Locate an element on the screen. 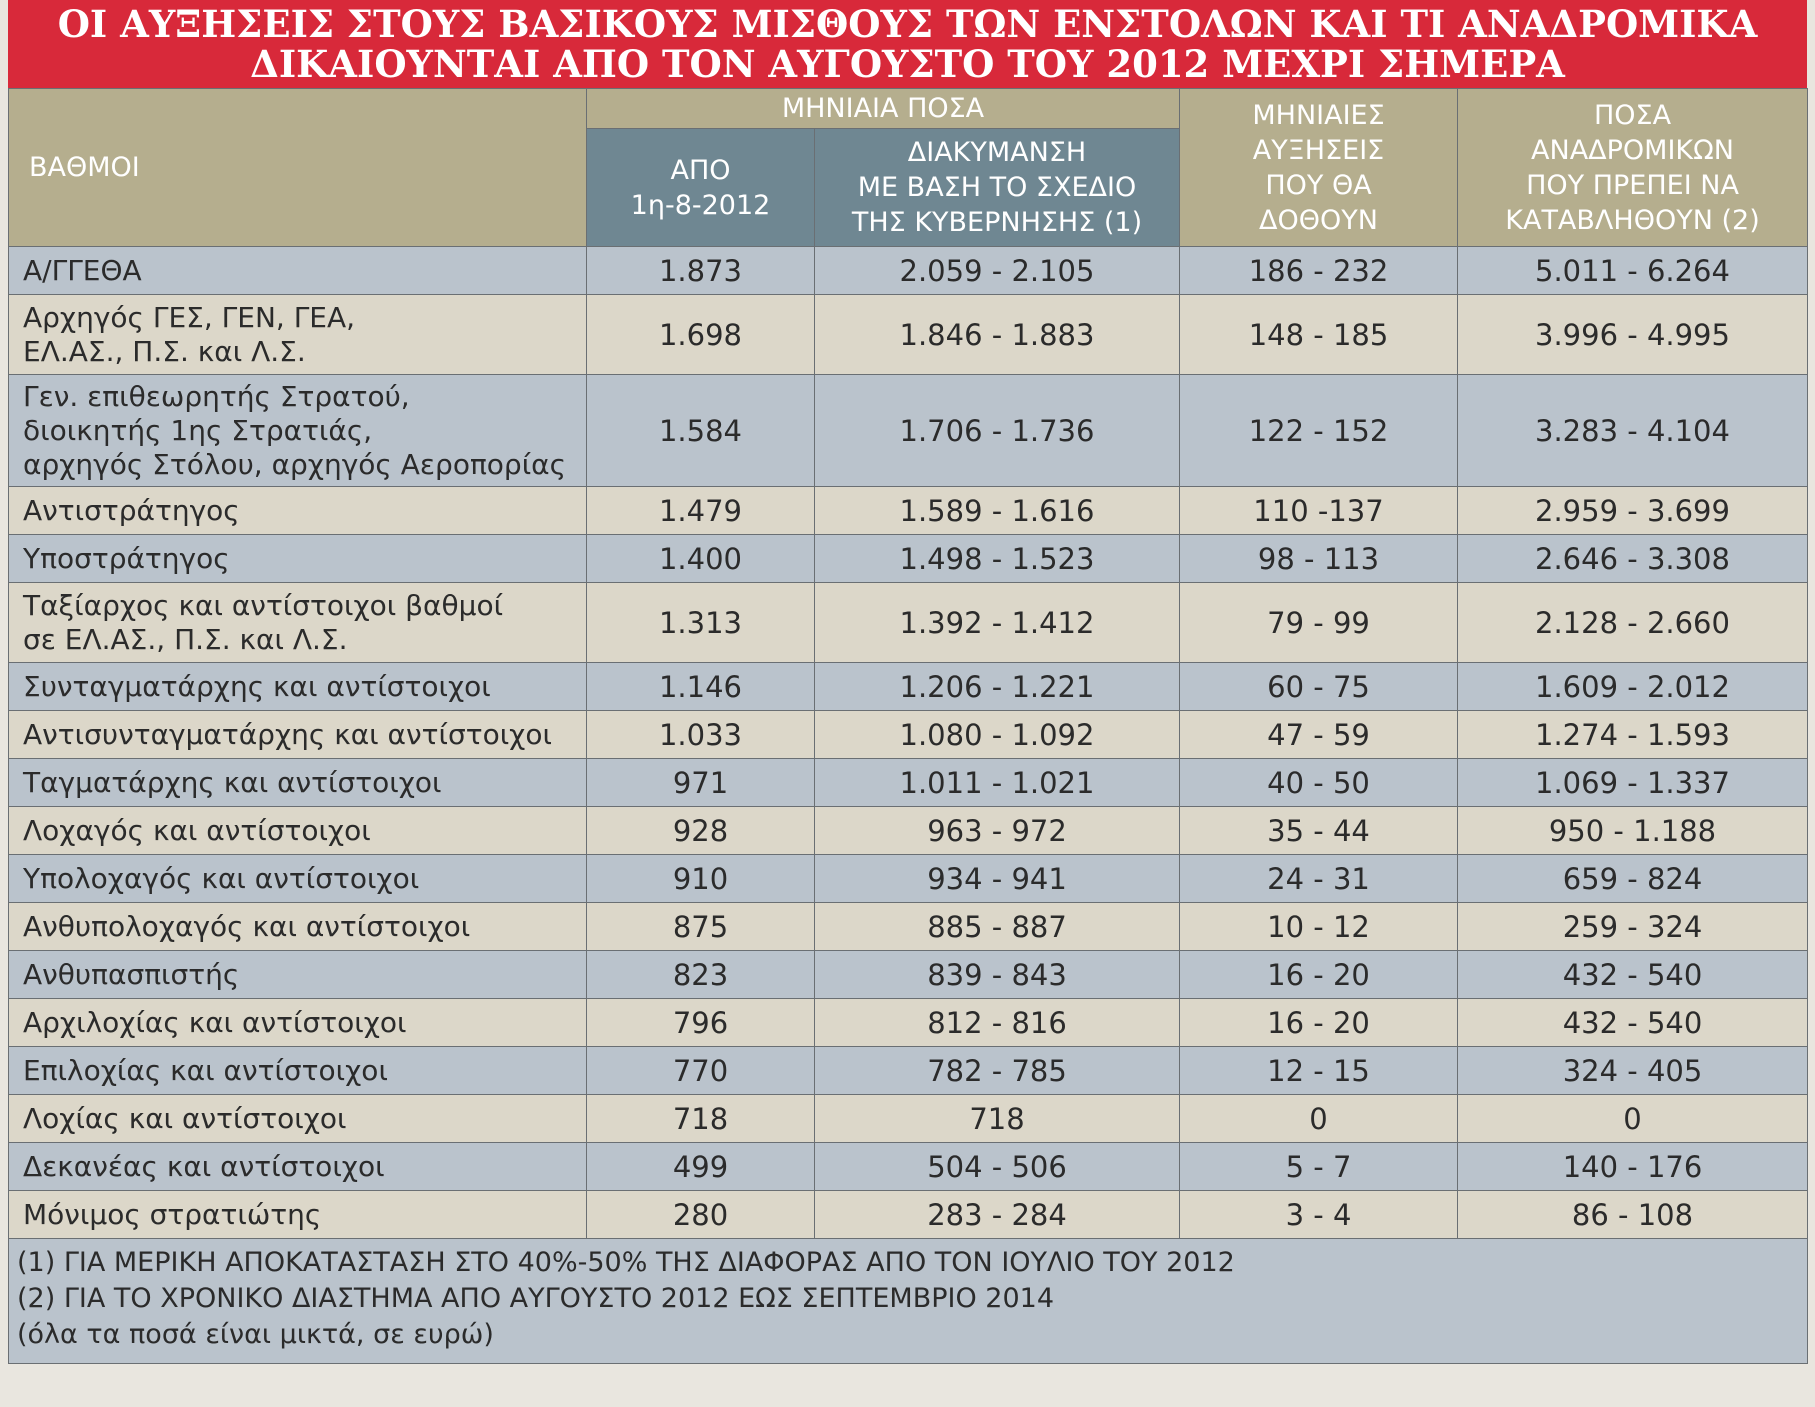 The height and width of the screenshot is (1407, 1815). backpay-value-cell: 3.283 - 4.104 is located at coordinates (1632, 430).